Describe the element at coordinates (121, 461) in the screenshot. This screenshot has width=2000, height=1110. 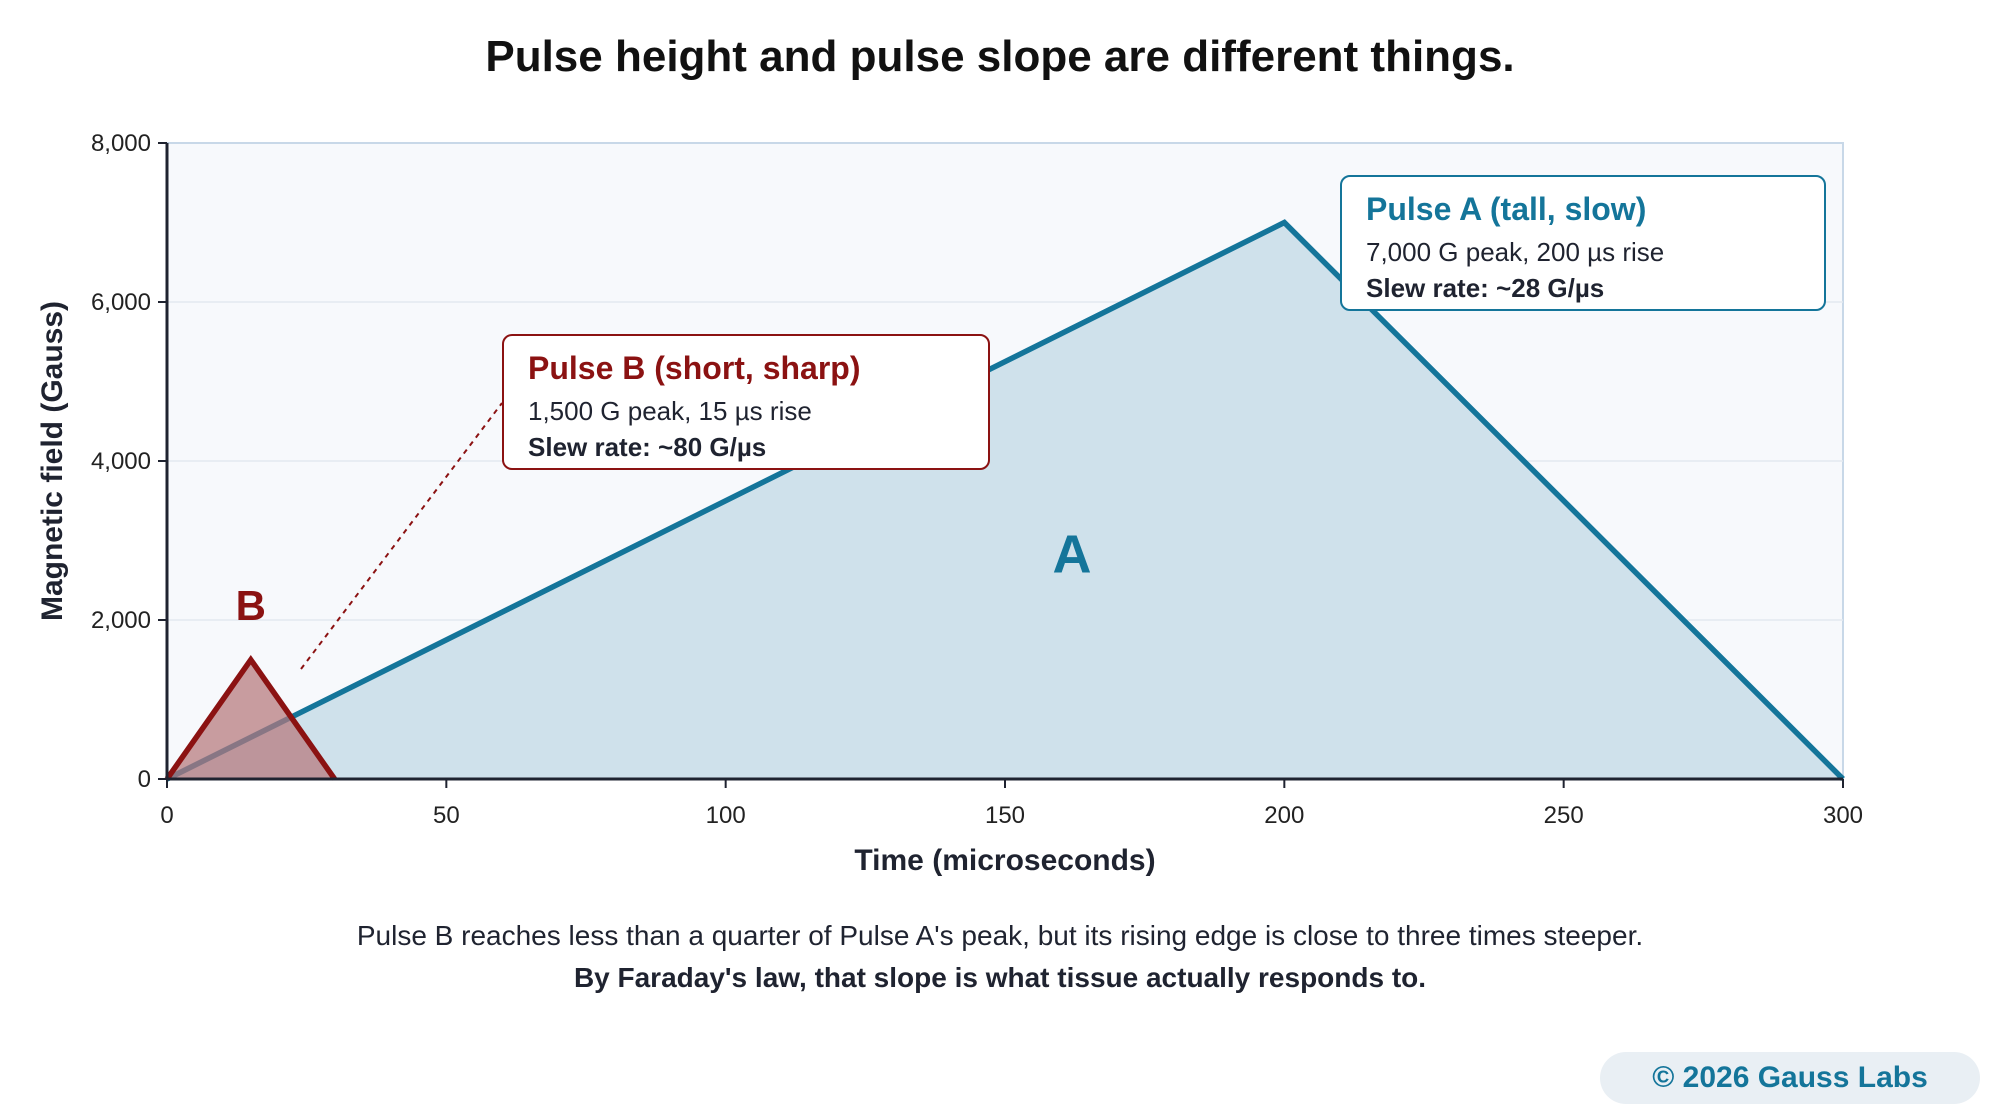
I see `y-tick-label-2: 4,000` at that location.